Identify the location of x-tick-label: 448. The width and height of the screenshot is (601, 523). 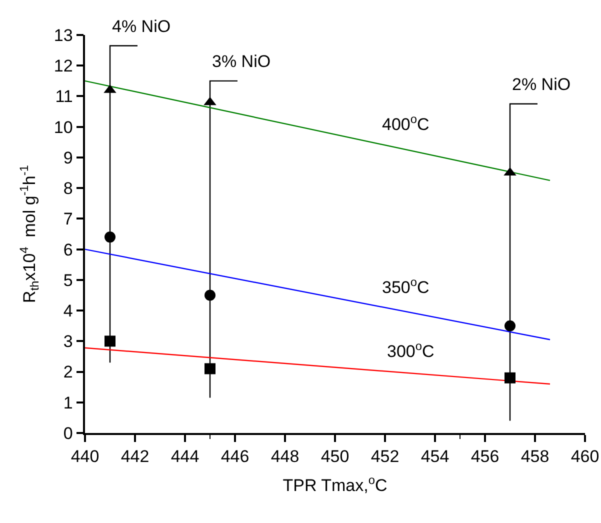
(285, 456).